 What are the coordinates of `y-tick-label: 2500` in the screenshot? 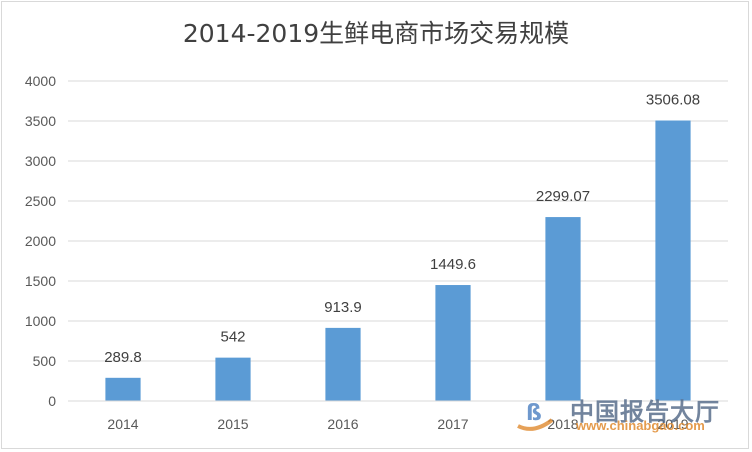 It's located at (40, 201).